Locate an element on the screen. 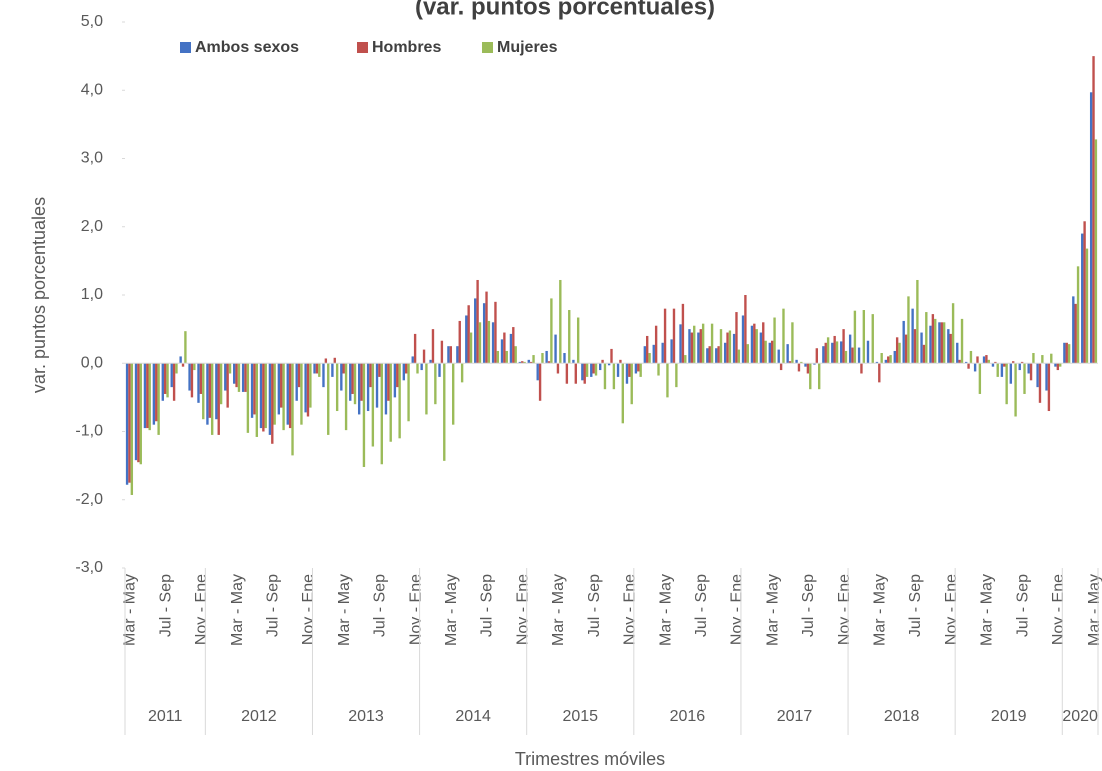  x-tick-label: Mar - May is located at coordinates (665, 610).